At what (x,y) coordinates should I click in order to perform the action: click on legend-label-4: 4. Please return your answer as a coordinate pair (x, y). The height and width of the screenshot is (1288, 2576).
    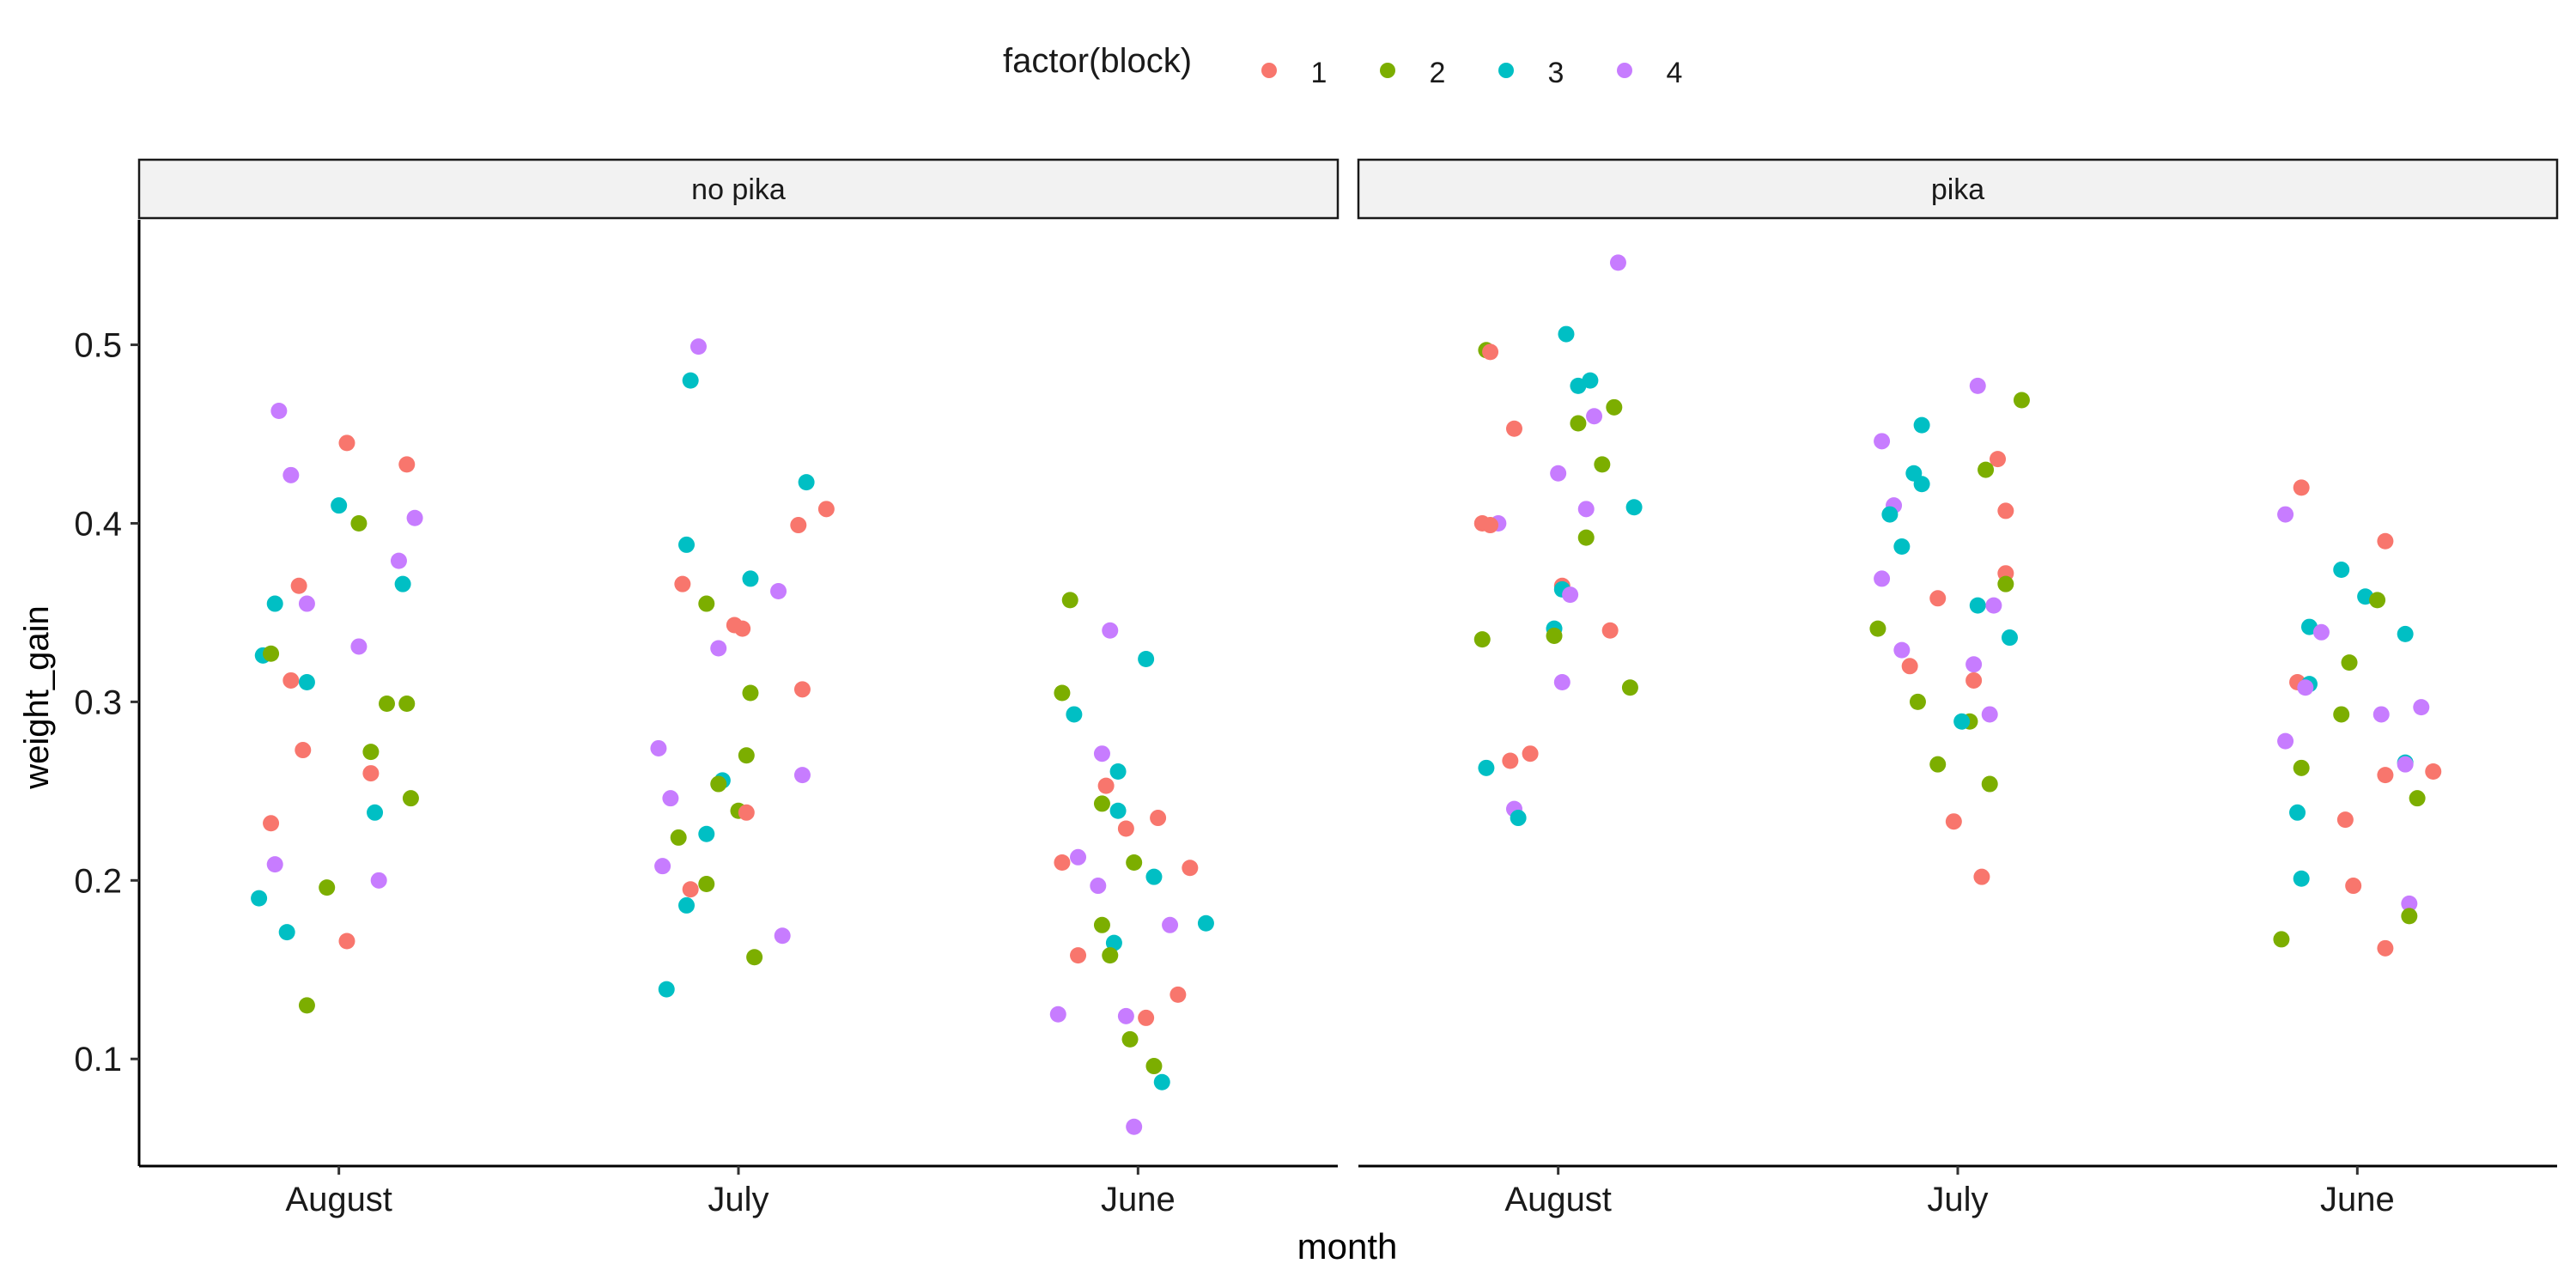
    Looking at the image, I should click on (1675, 73).